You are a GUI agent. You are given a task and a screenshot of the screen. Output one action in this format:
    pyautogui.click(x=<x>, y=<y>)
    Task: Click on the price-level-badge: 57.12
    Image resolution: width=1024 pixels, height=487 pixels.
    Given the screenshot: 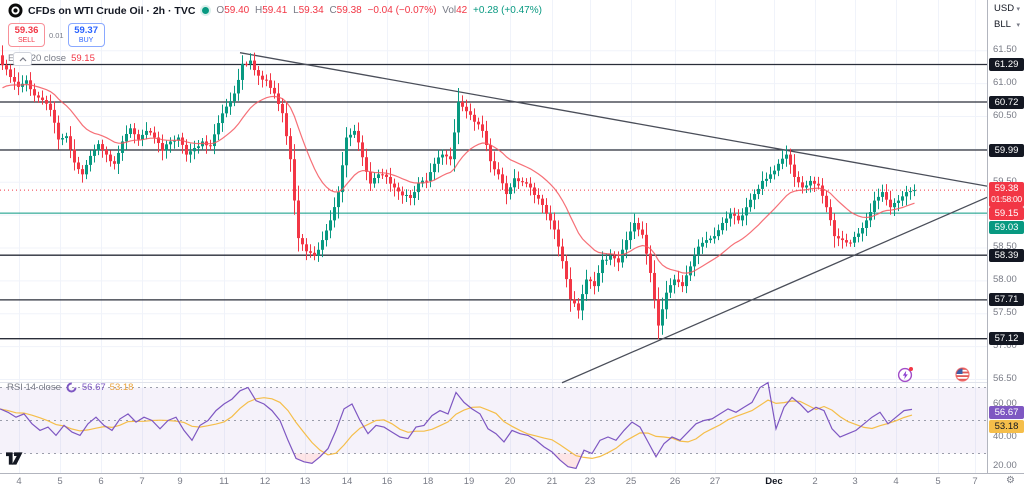 What is the action you would take?
    pyautogui.click(x=1006, y=339)
    